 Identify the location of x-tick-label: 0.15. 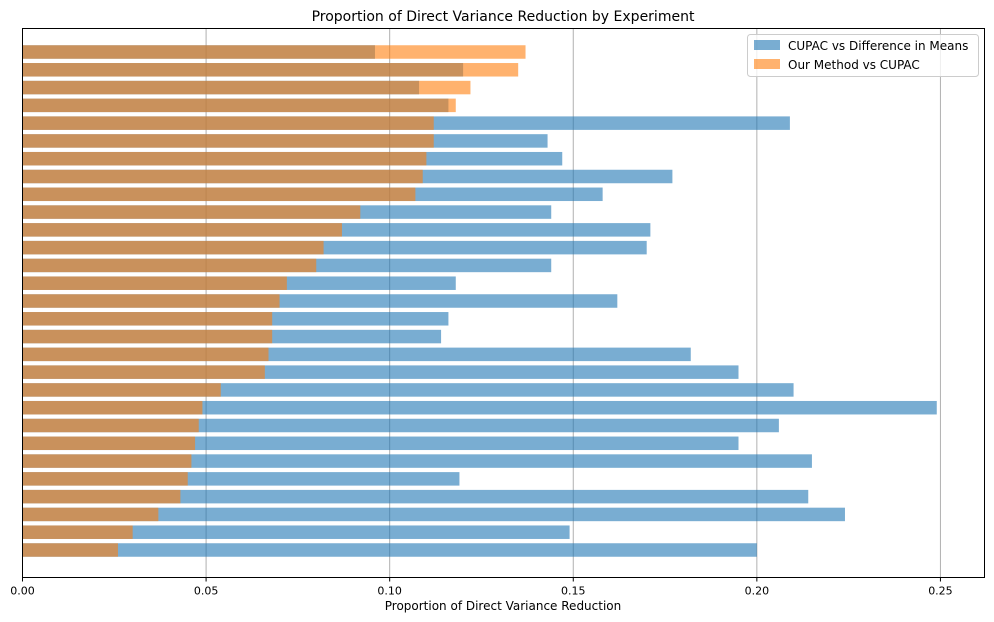
(573, 591).